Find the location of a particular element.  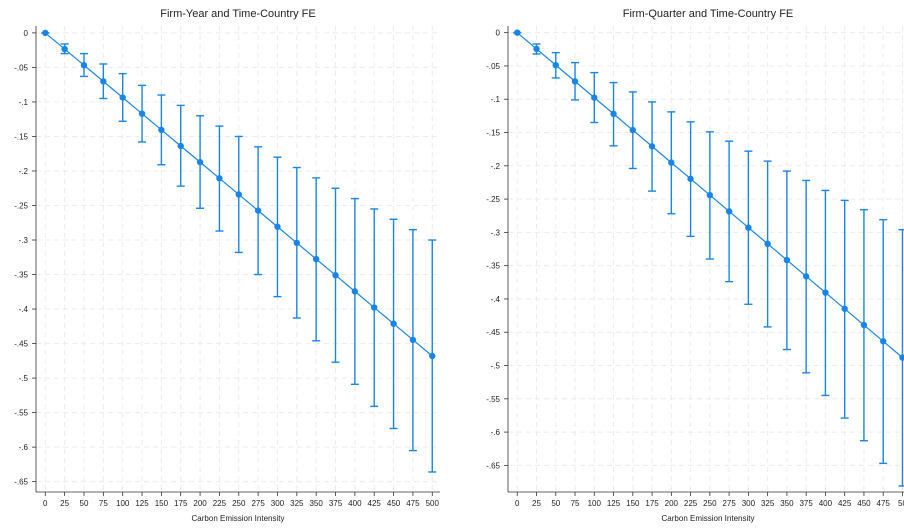

right-x-tick-label: 325 is located at coordinates (768, 503).